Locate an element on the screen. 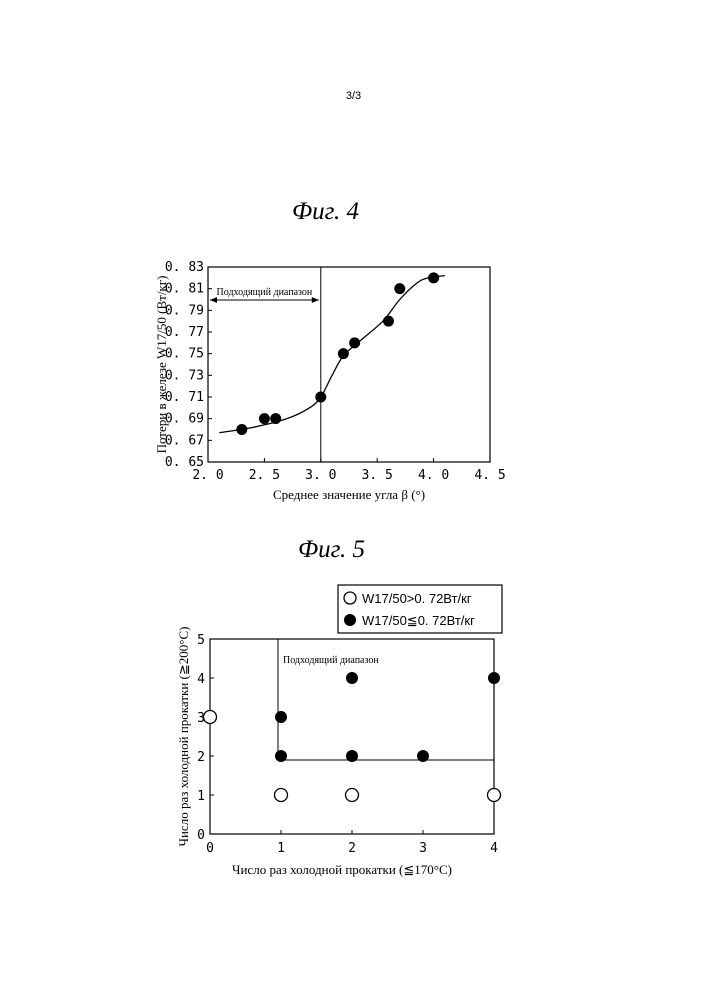 The image size is (707, 1000). legend-open-marker is located at coordinates (350, 598).